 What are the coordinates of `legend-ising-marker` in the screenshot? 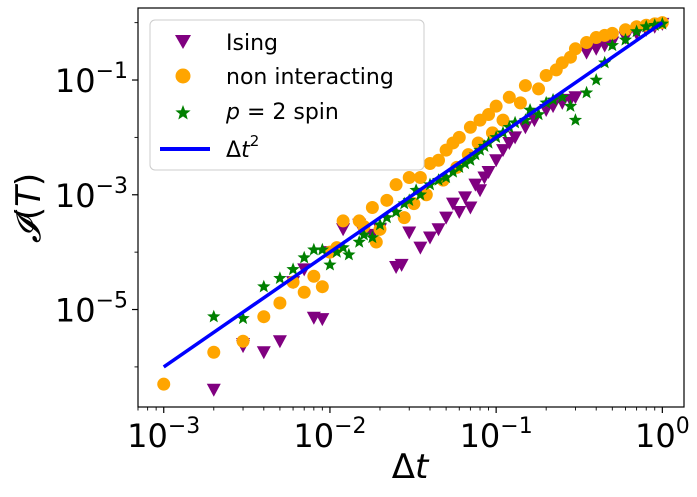 It's located at (183, 42).